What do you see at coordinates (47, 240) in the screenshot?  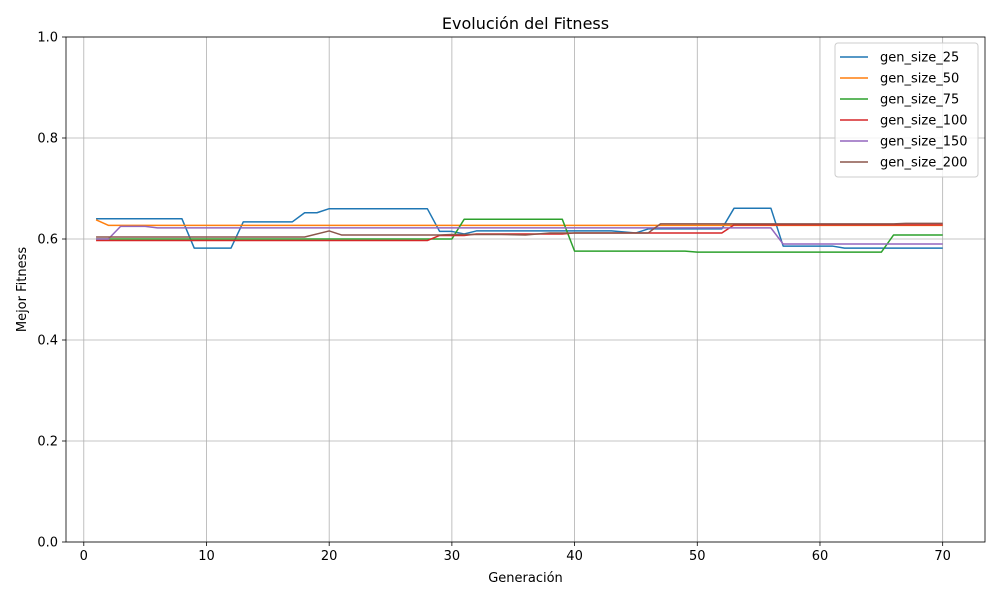 I see `y-tick-label: 0.6` at bounding box center [47, 240].